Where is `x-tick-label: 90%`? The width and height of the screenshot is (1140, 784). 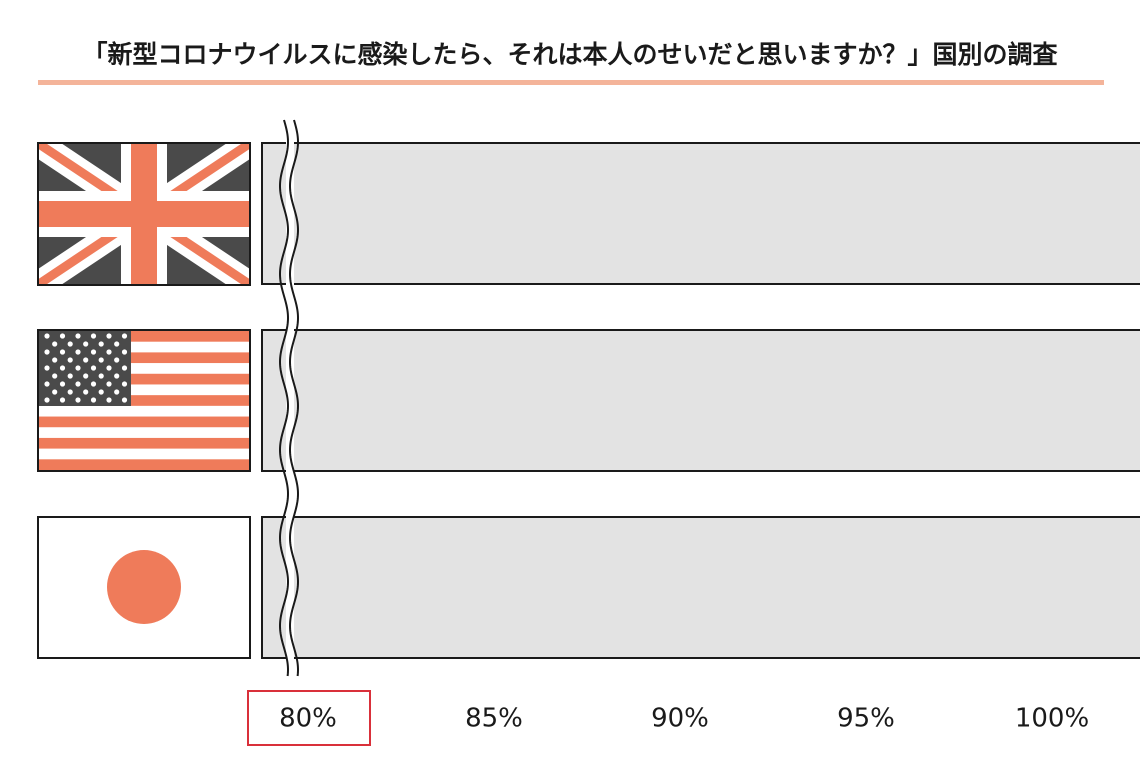
x-tick-label: 90% is located at coordinates (680, 719).